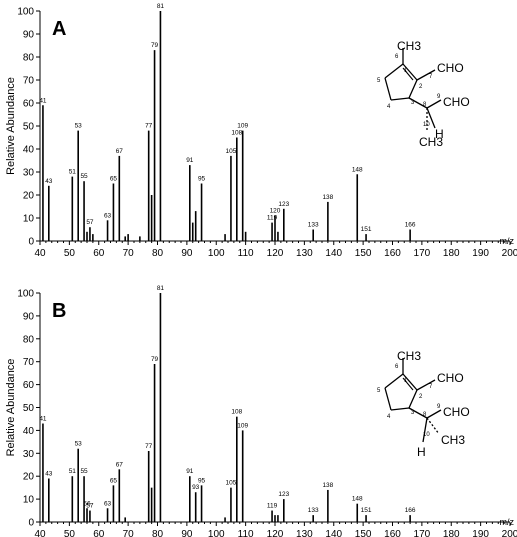 This screenshot has width=517, height=537. What do you see at coordinates (242, 126) in the screenshot?
I see `peak-label: 109` at bounding box center [242, 126].